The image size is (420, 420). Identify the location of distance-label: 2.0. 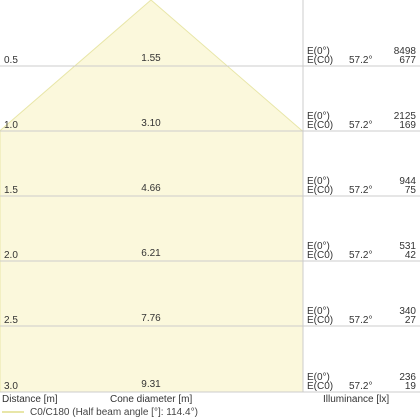
(11, 255).